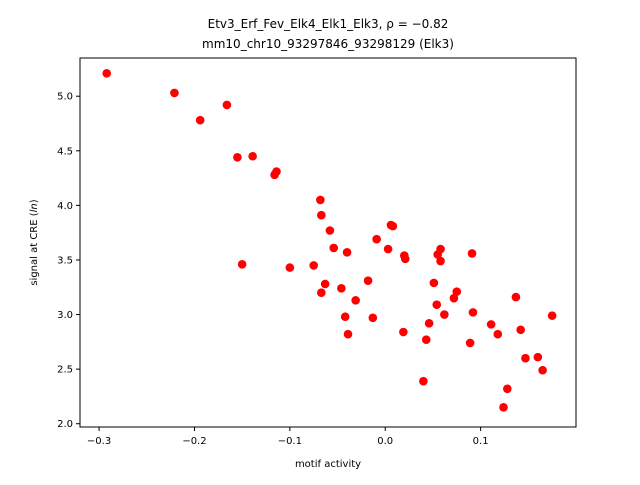 Image resolution: width=640 pixels, height=485 pixels. What do you see at coordinates (34, 207) in the screenshot?
I see `y-axis-label-italic: ln` at bounding box center [34, 207].